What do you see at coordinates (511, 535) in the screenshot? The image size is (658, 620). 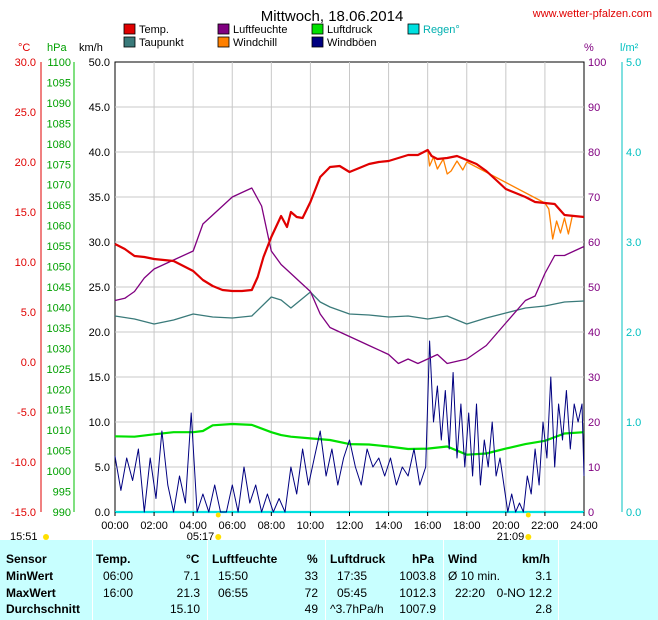 I see `sunset-time: 21:09` at bounding box center [511, 535].